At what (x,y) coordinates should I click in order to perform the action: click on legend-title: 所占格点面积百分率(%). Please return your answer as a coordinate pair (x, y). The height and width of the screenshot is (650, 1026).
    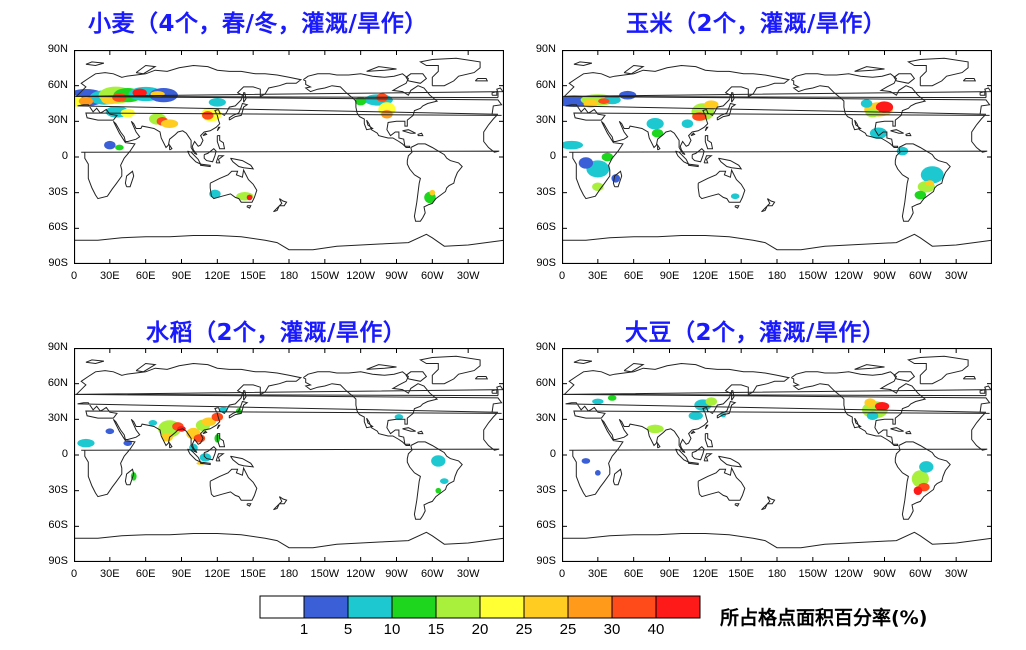
    Looking at the image, I should click on (824, 618).